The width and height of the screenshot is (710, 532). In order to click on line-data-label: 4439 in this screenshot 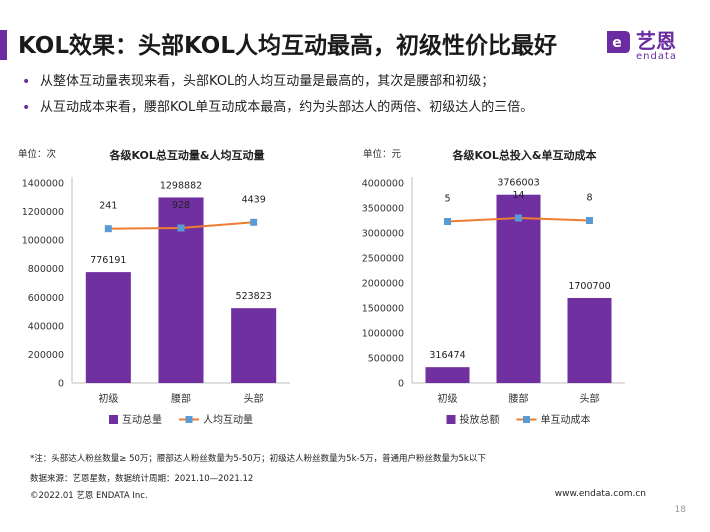, I will do `click(254, 199)`.